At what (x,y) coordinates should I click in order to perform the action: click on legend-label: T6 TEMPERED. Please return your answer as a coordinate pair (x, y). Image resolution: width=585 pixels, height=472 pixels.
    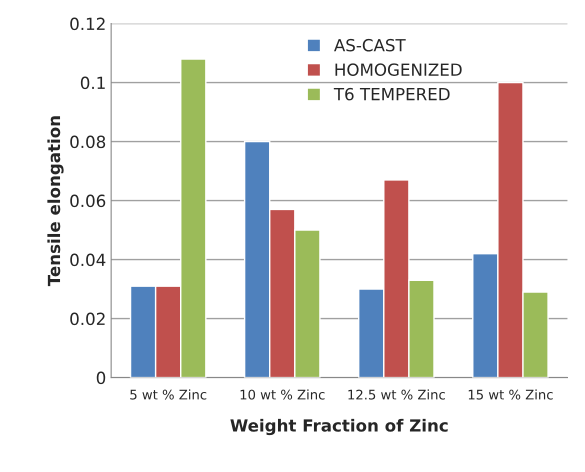
    Looking at the image, I should click on (392, 94).